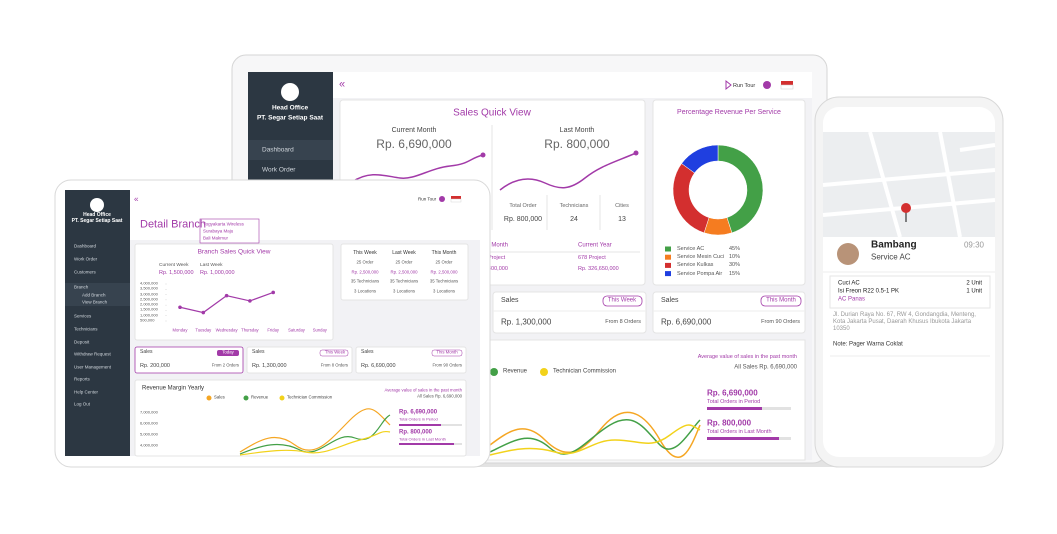  Describe the element at coordinates (218, 231) in the screenshot. I see `dropdown-option: Surabaya Maju` at that location.